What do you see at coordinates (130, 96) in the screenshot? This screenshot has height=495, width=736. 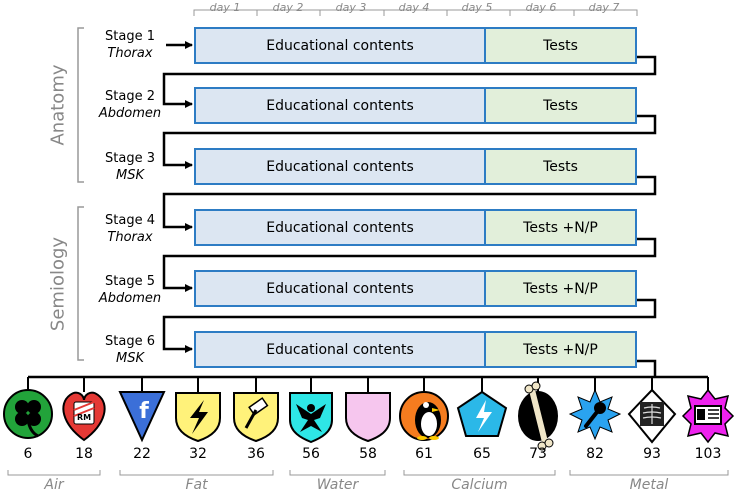 I see `stage-name: Stage 2` at bounding box center [130, 96].